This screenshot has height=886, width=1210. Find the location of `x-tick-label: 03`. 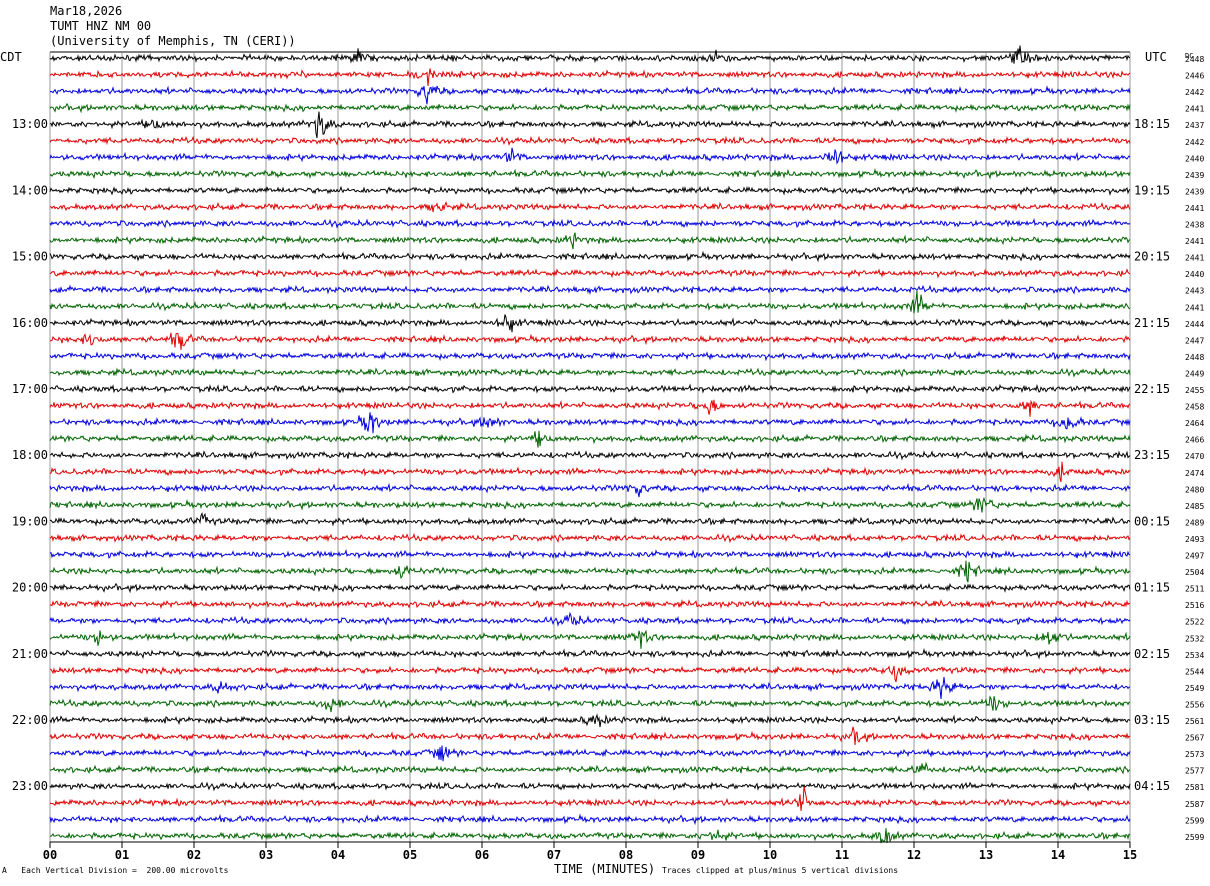

x-tick-label: 03 is located at coordinates (266, 855).